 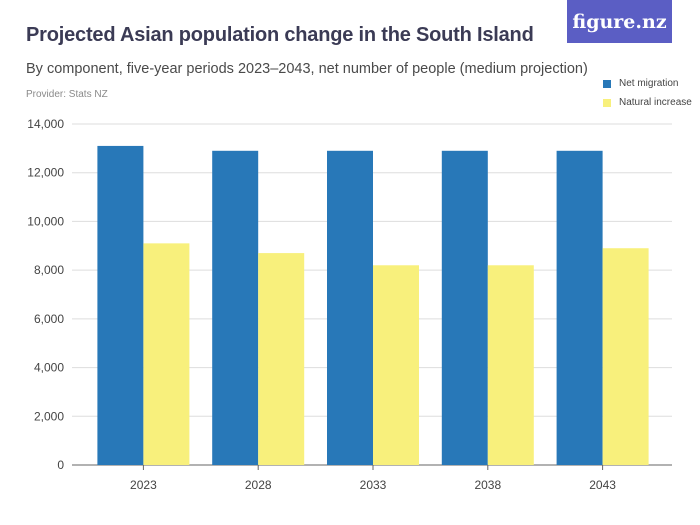 I want to click on legend-item-net-migration: Net migration, so click(x=647, y=83).